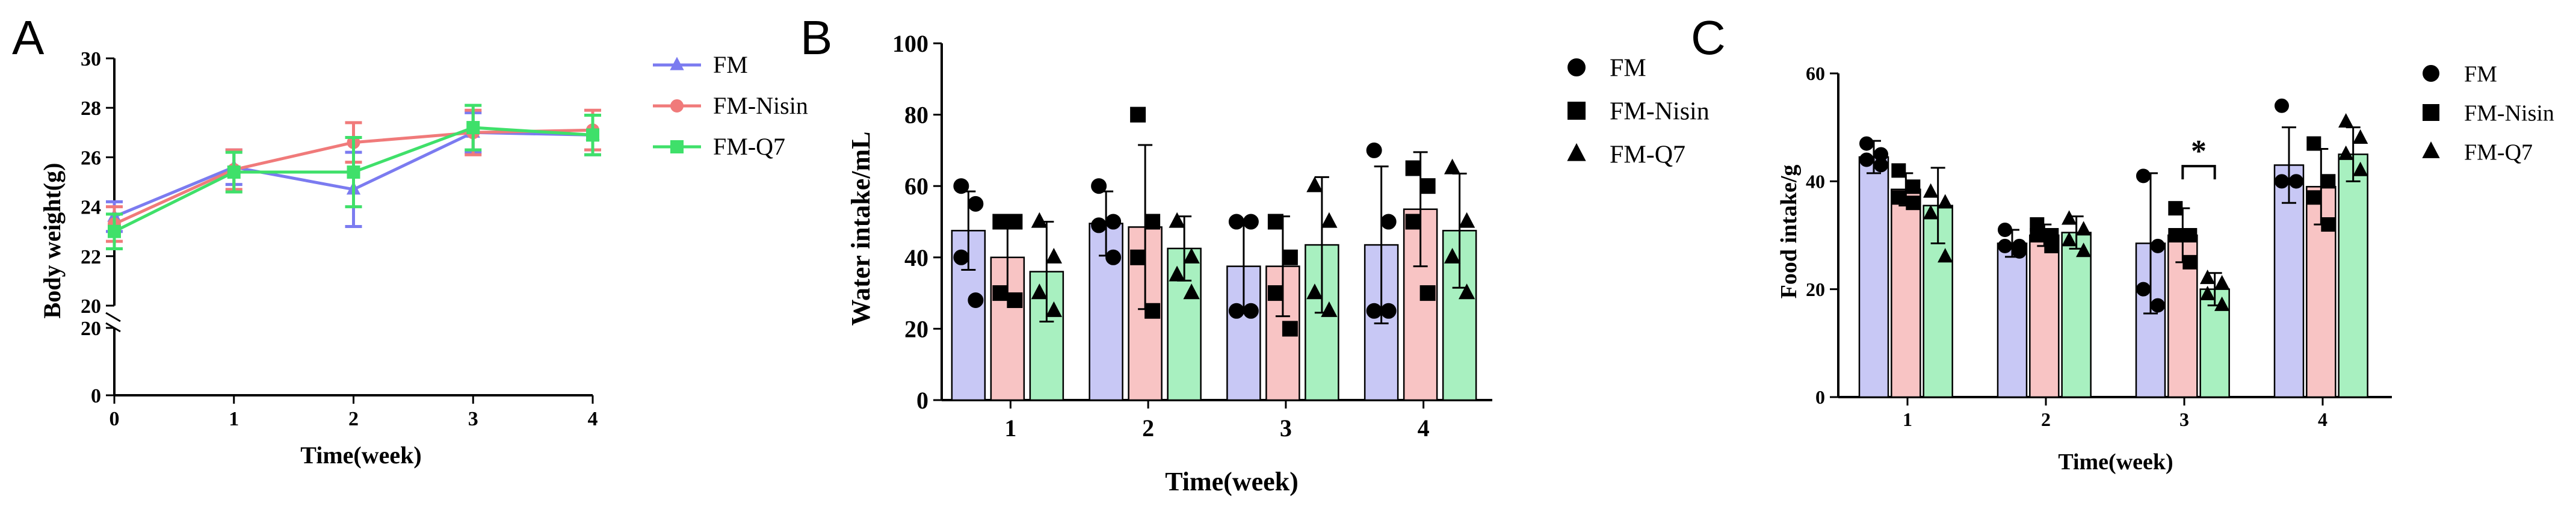  I want to click on panel-a-y-tick-label: 28, so click(91, 108).